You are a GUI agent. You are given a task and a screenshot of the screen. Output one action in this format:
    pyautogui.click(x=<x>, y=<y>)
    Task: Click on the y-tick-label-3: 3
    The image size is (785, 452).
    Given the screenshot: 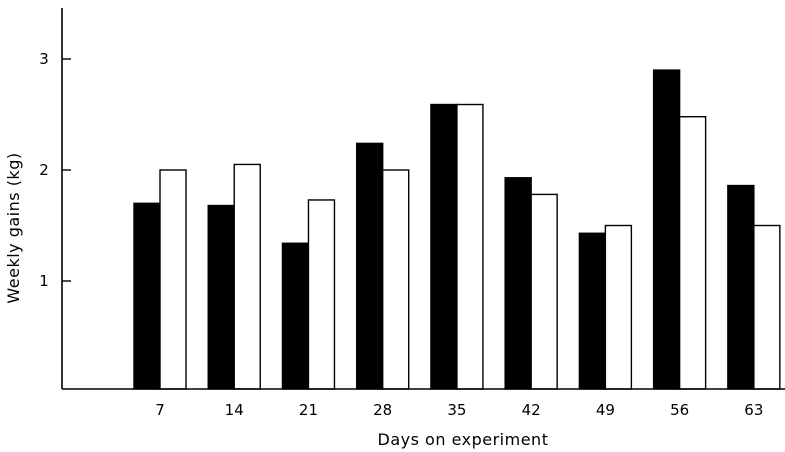 What is the action you would take?
    pyautogui.click(x=44, y=59)
    